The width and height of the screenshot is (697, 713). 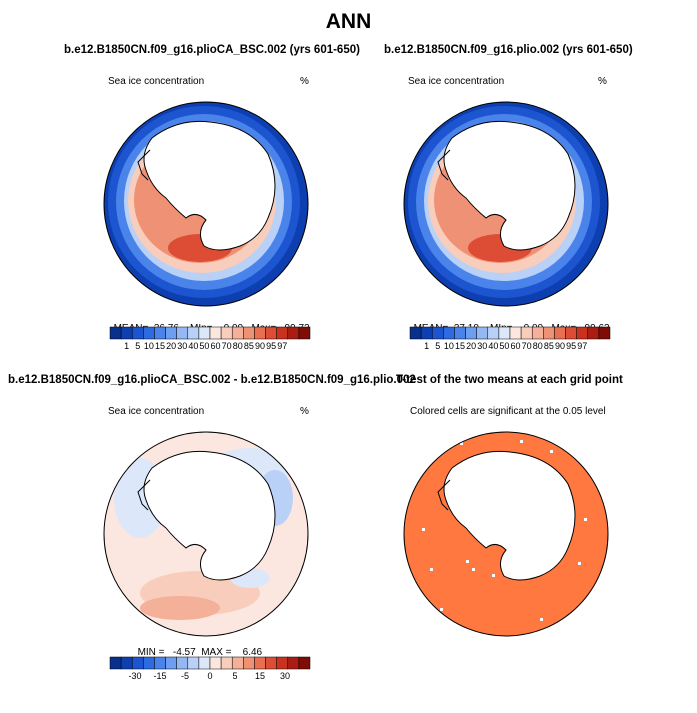 What do you see at coordinates (444, 495) in the screenshot?
I see `panel4-peninsula` at bounding box center [444, 495].